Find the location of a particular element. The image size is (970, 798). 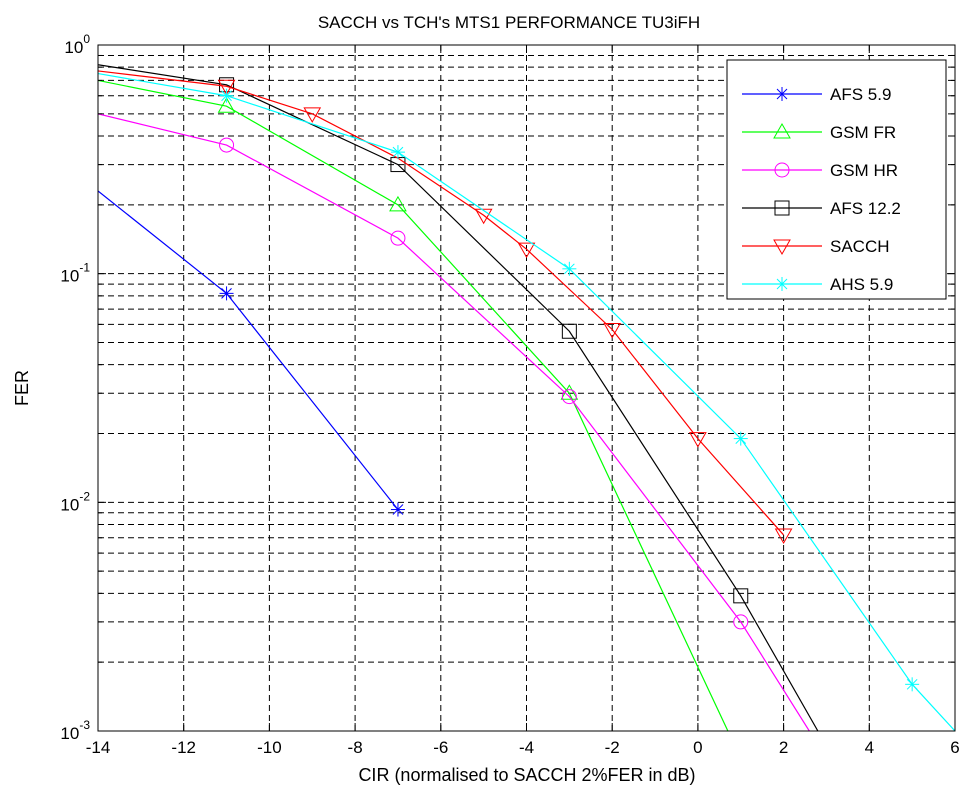

x-tick-label: -4 is located at coordinates (526, 747).